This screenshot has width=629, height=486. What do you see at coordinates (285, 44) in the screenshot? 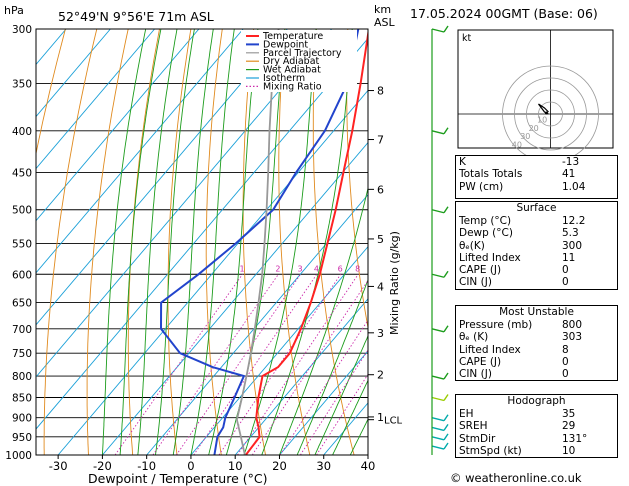
I see `legend-entry: Dewpoint` at bounding box center [285, 44].